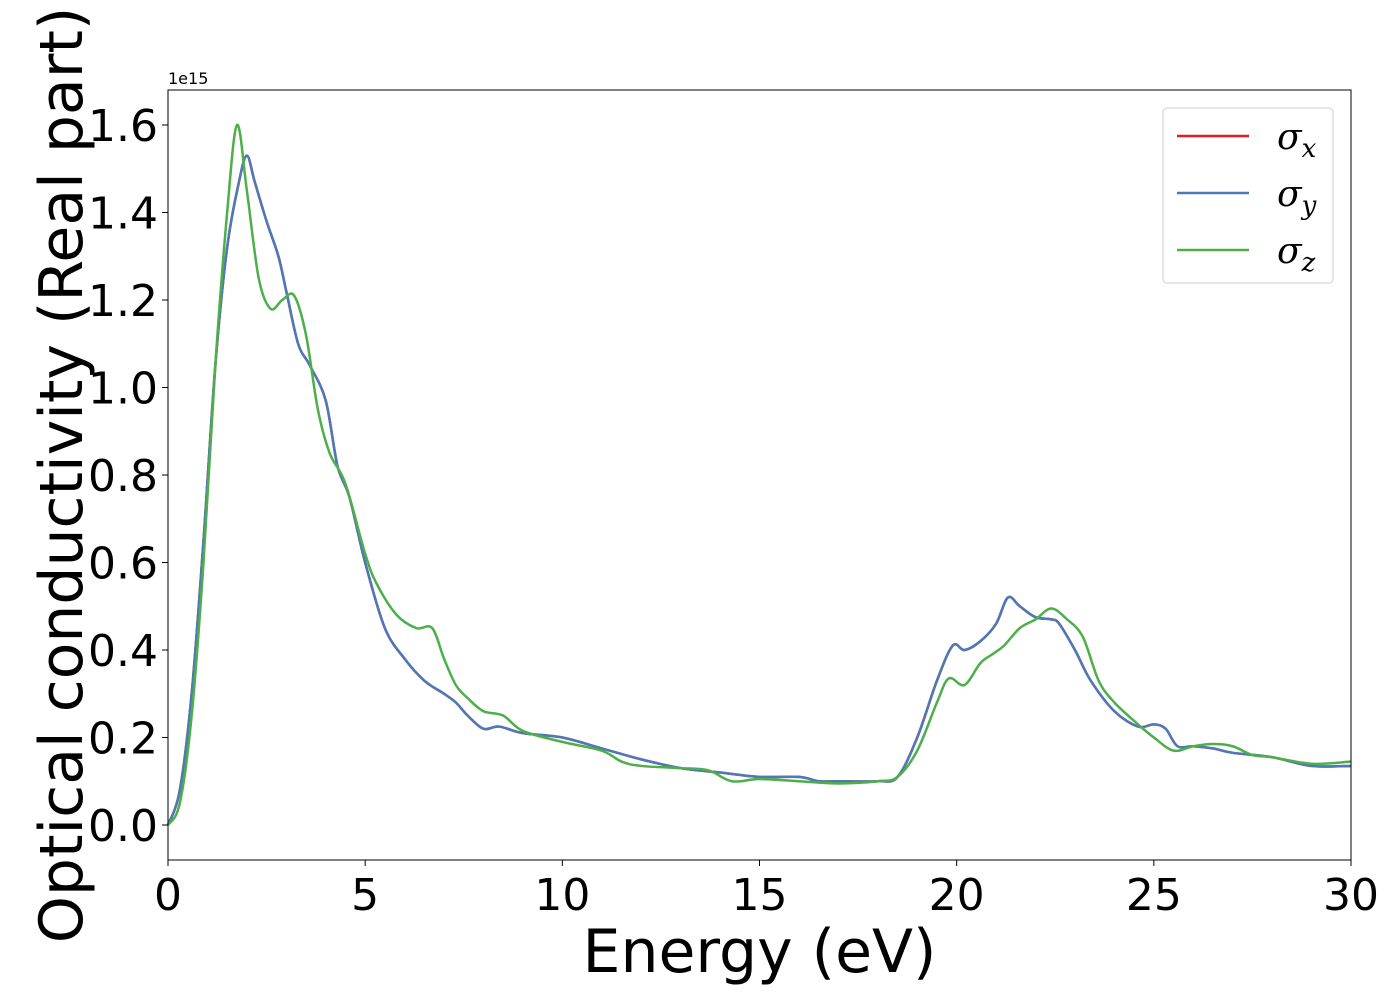  What do you see at coordinates (760, 952) in the screenshot?
I see `x-axis-label: Energy (eV)` at bounding box center [760, 952].